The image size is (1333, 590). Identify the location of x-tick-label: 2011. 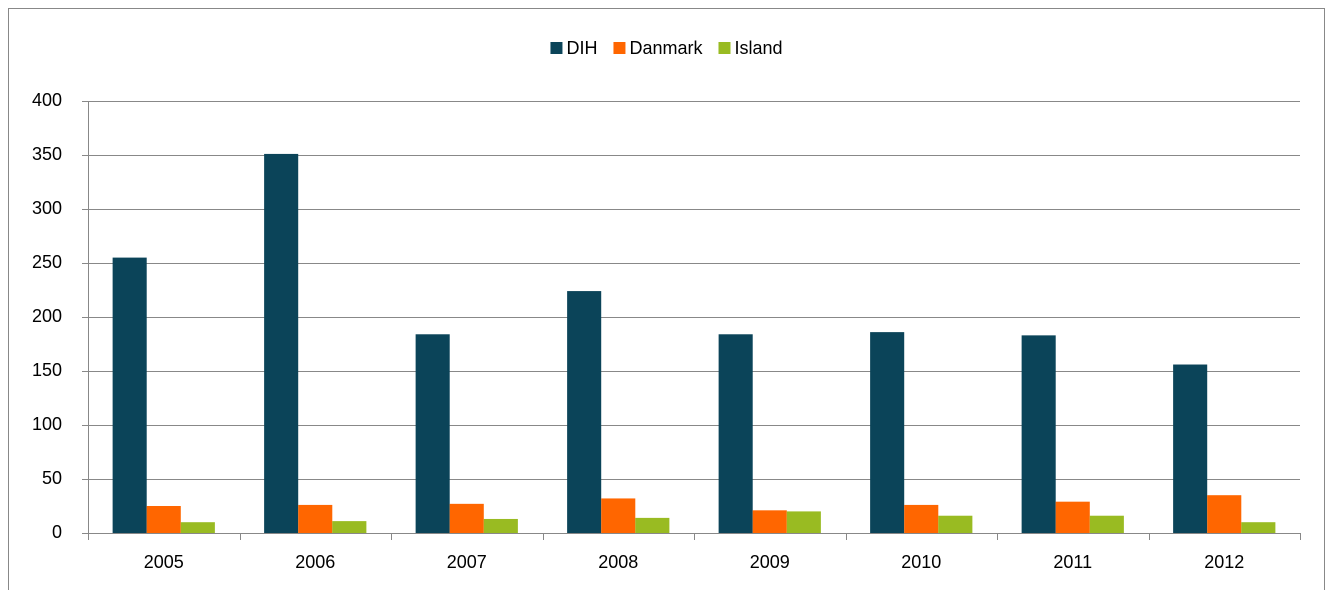
(1072, 562).